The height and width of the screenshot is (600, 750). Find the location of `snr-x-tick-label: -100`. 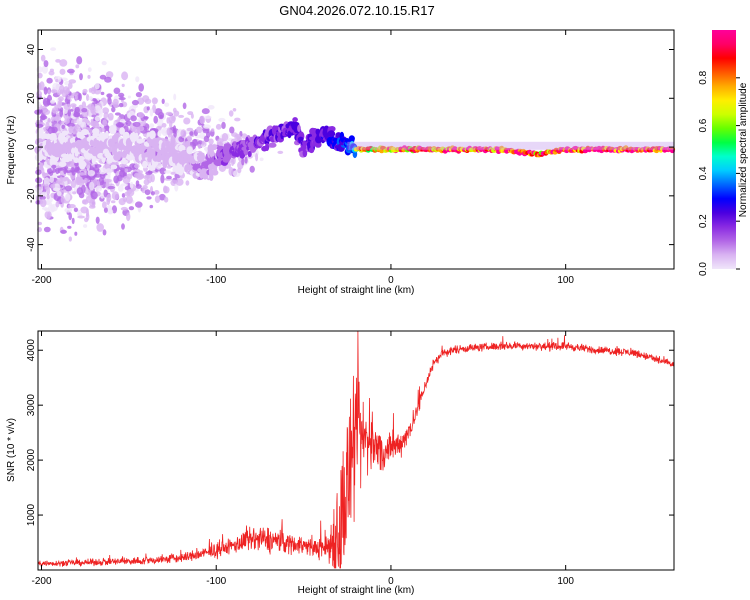

snr-x-tick-label: -100 is located at coordinates (216, 581).